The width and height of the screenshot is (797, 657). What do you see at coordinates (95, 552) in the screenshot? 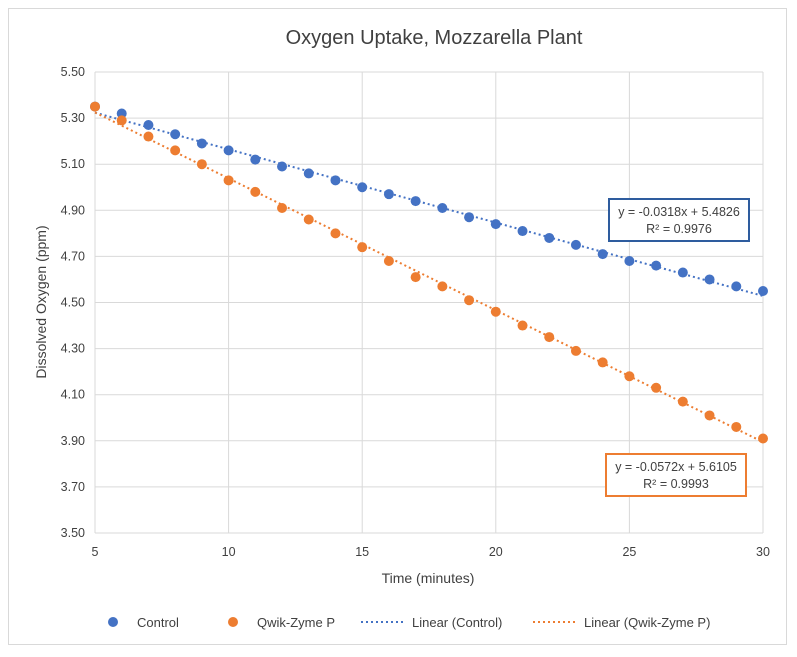
I see `x-tick-label: 5` at bounding box center [95, 552].